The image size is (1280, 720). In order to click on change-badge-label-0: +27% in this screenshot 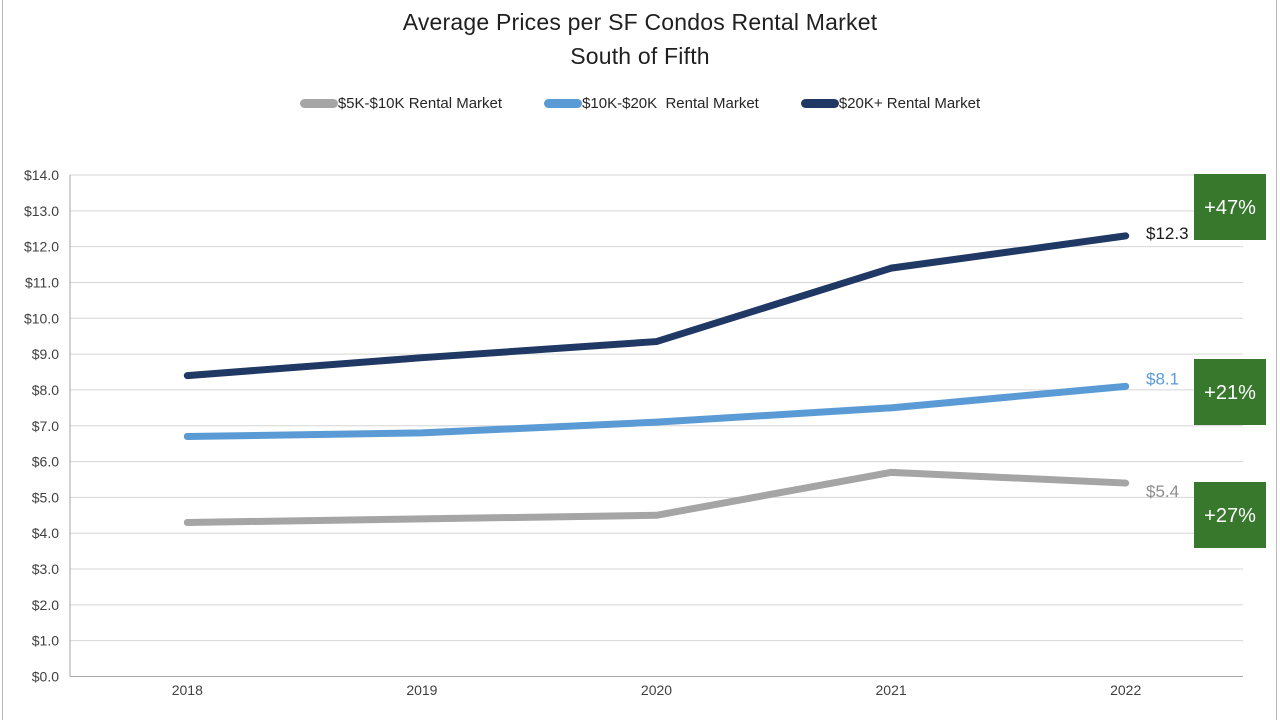, I will do `click(1230, 516)`.